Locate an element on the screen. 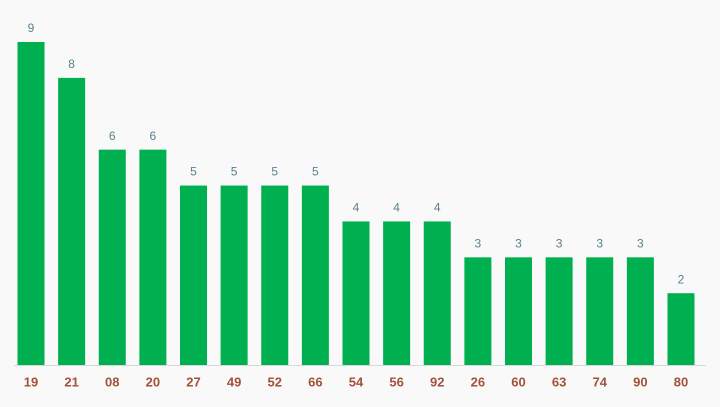  value-label: 8 is located at coordinates (71, 64).